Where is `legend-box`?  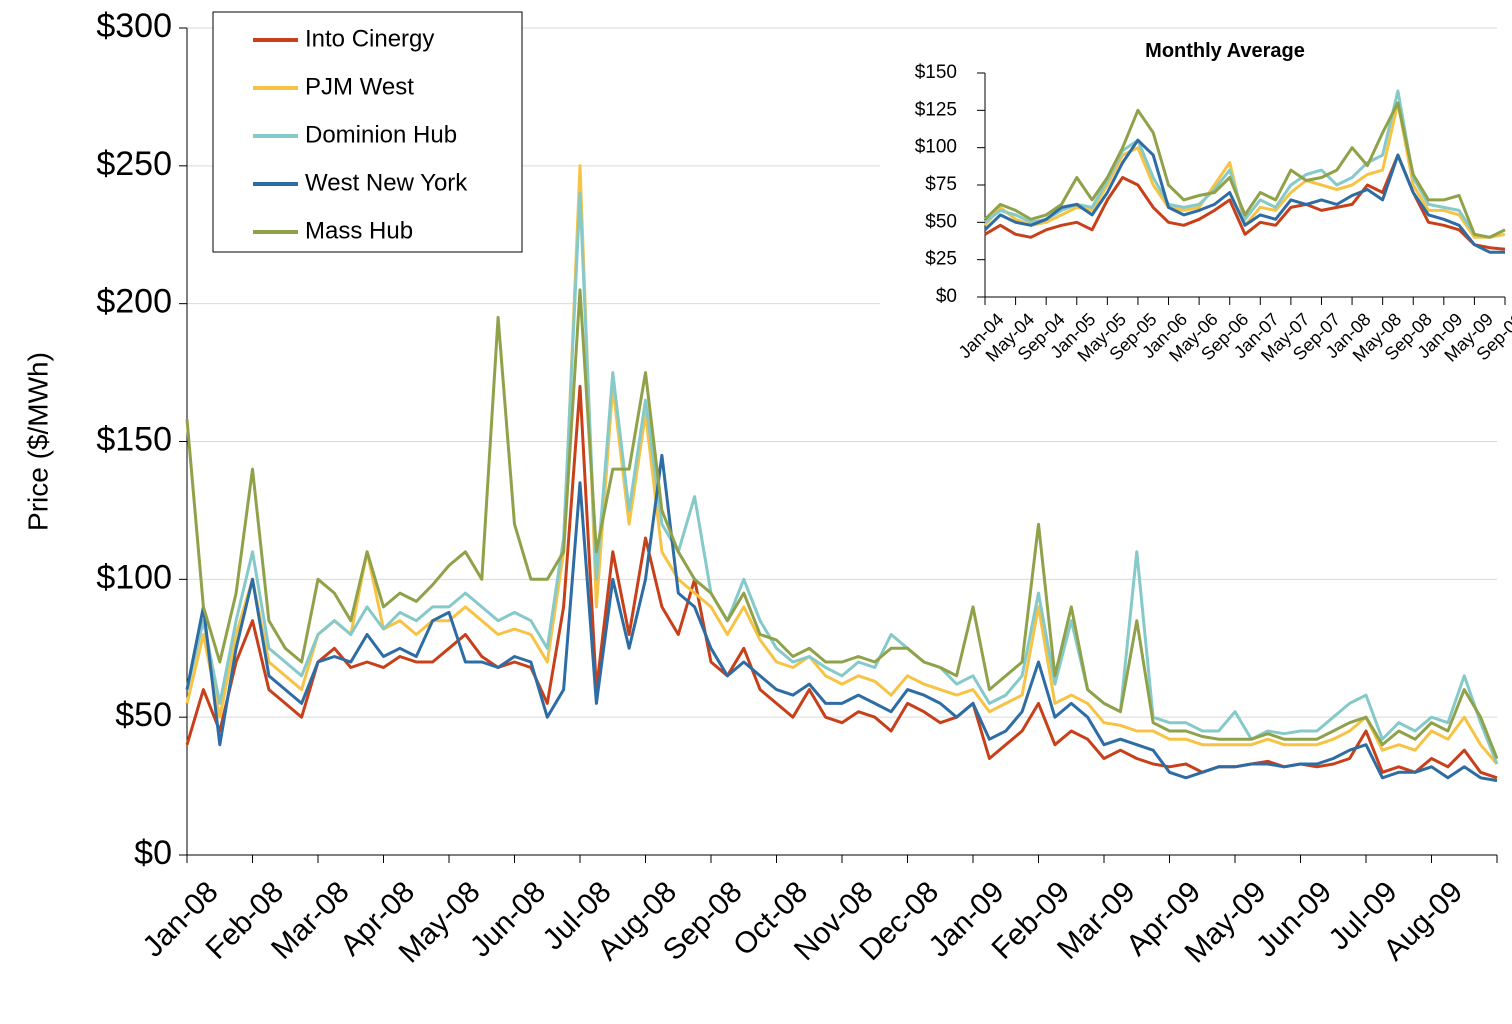 legend-box is located at coordinates (367, 132).